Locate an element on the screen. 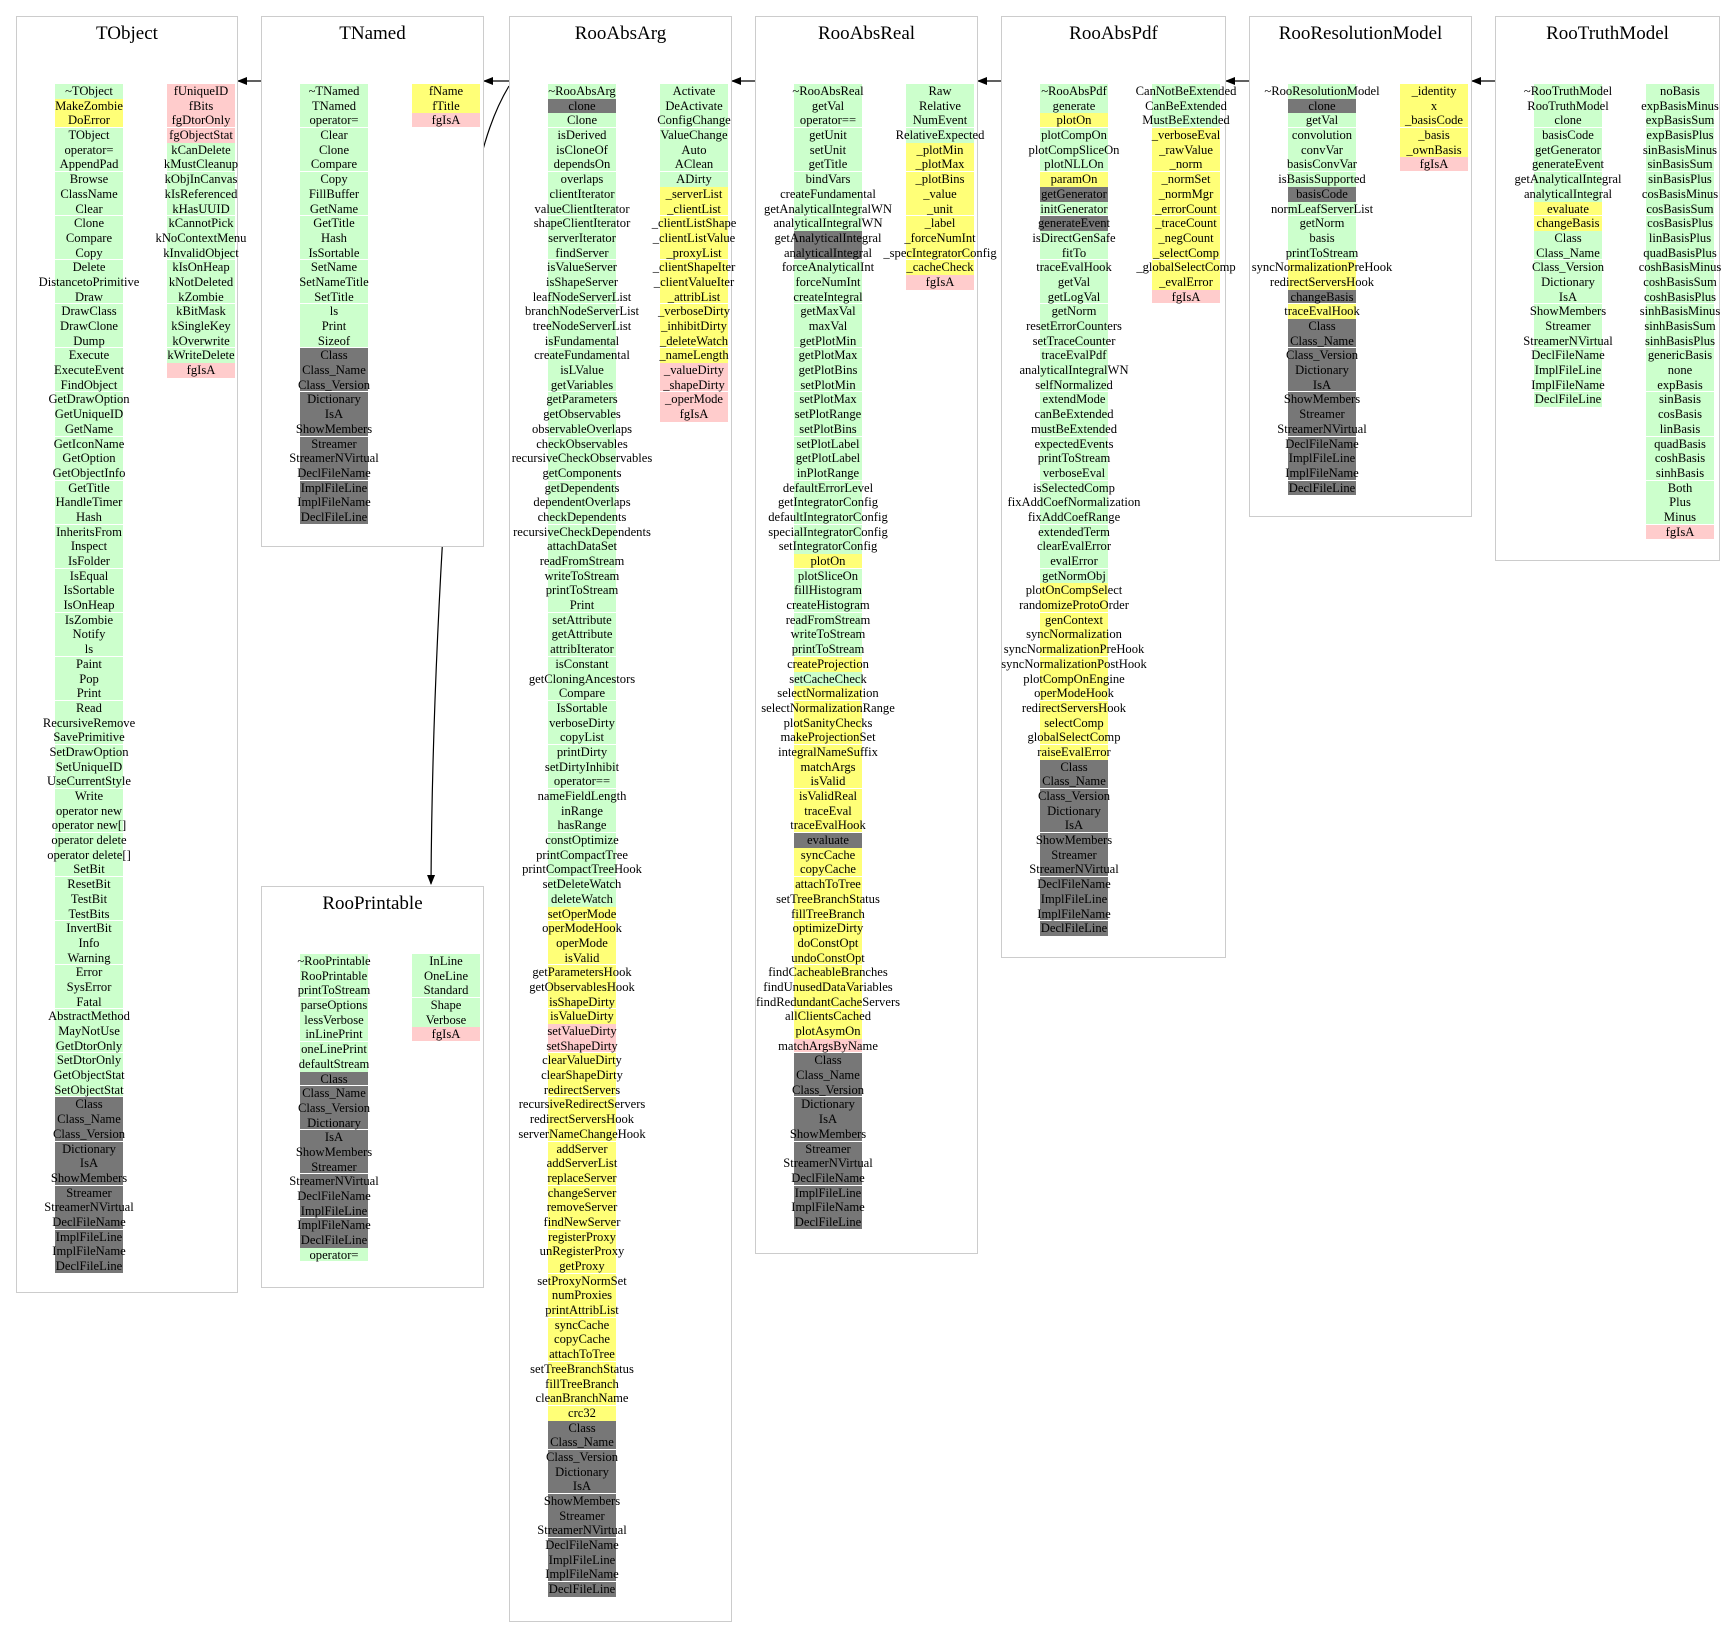 The image size is (1725, 1641). method-entry: setCacheCheck is located at coordinates (828, 679).